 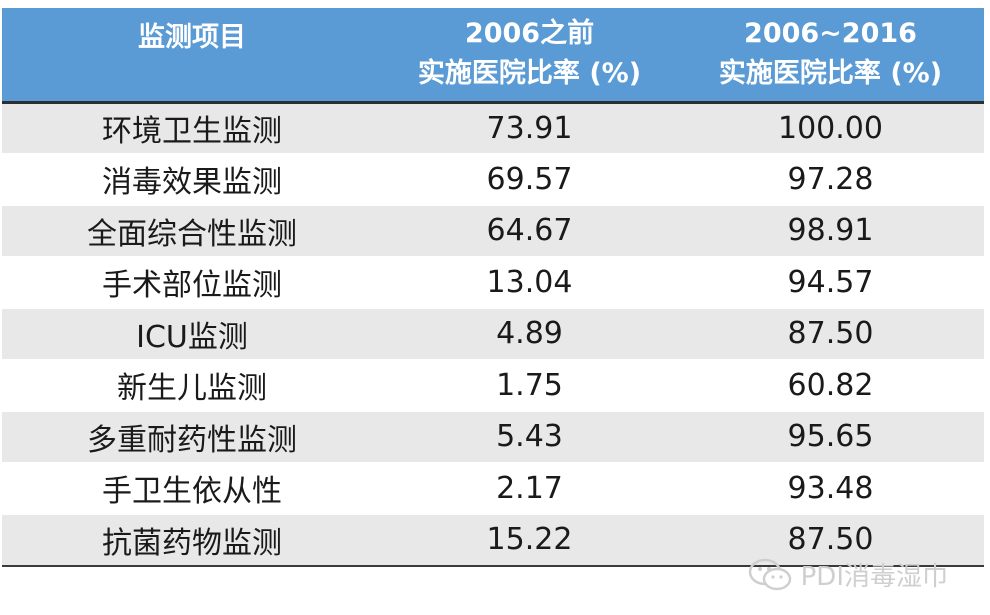 I want to click on cell-item: ICU监测, so click(x=192, y=334).